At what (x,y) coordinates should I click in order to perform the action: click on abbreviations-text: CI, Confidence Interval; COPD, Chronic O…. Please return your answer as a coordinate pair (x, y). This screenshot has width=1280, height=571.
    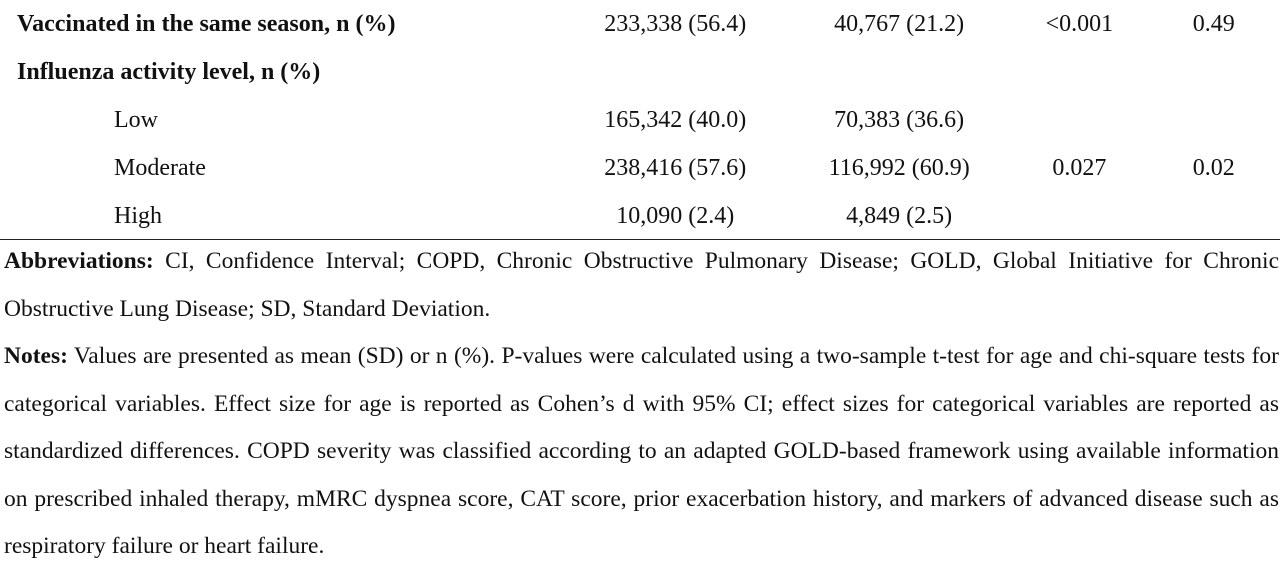
    Looking at the image, I should click on (641, 285).